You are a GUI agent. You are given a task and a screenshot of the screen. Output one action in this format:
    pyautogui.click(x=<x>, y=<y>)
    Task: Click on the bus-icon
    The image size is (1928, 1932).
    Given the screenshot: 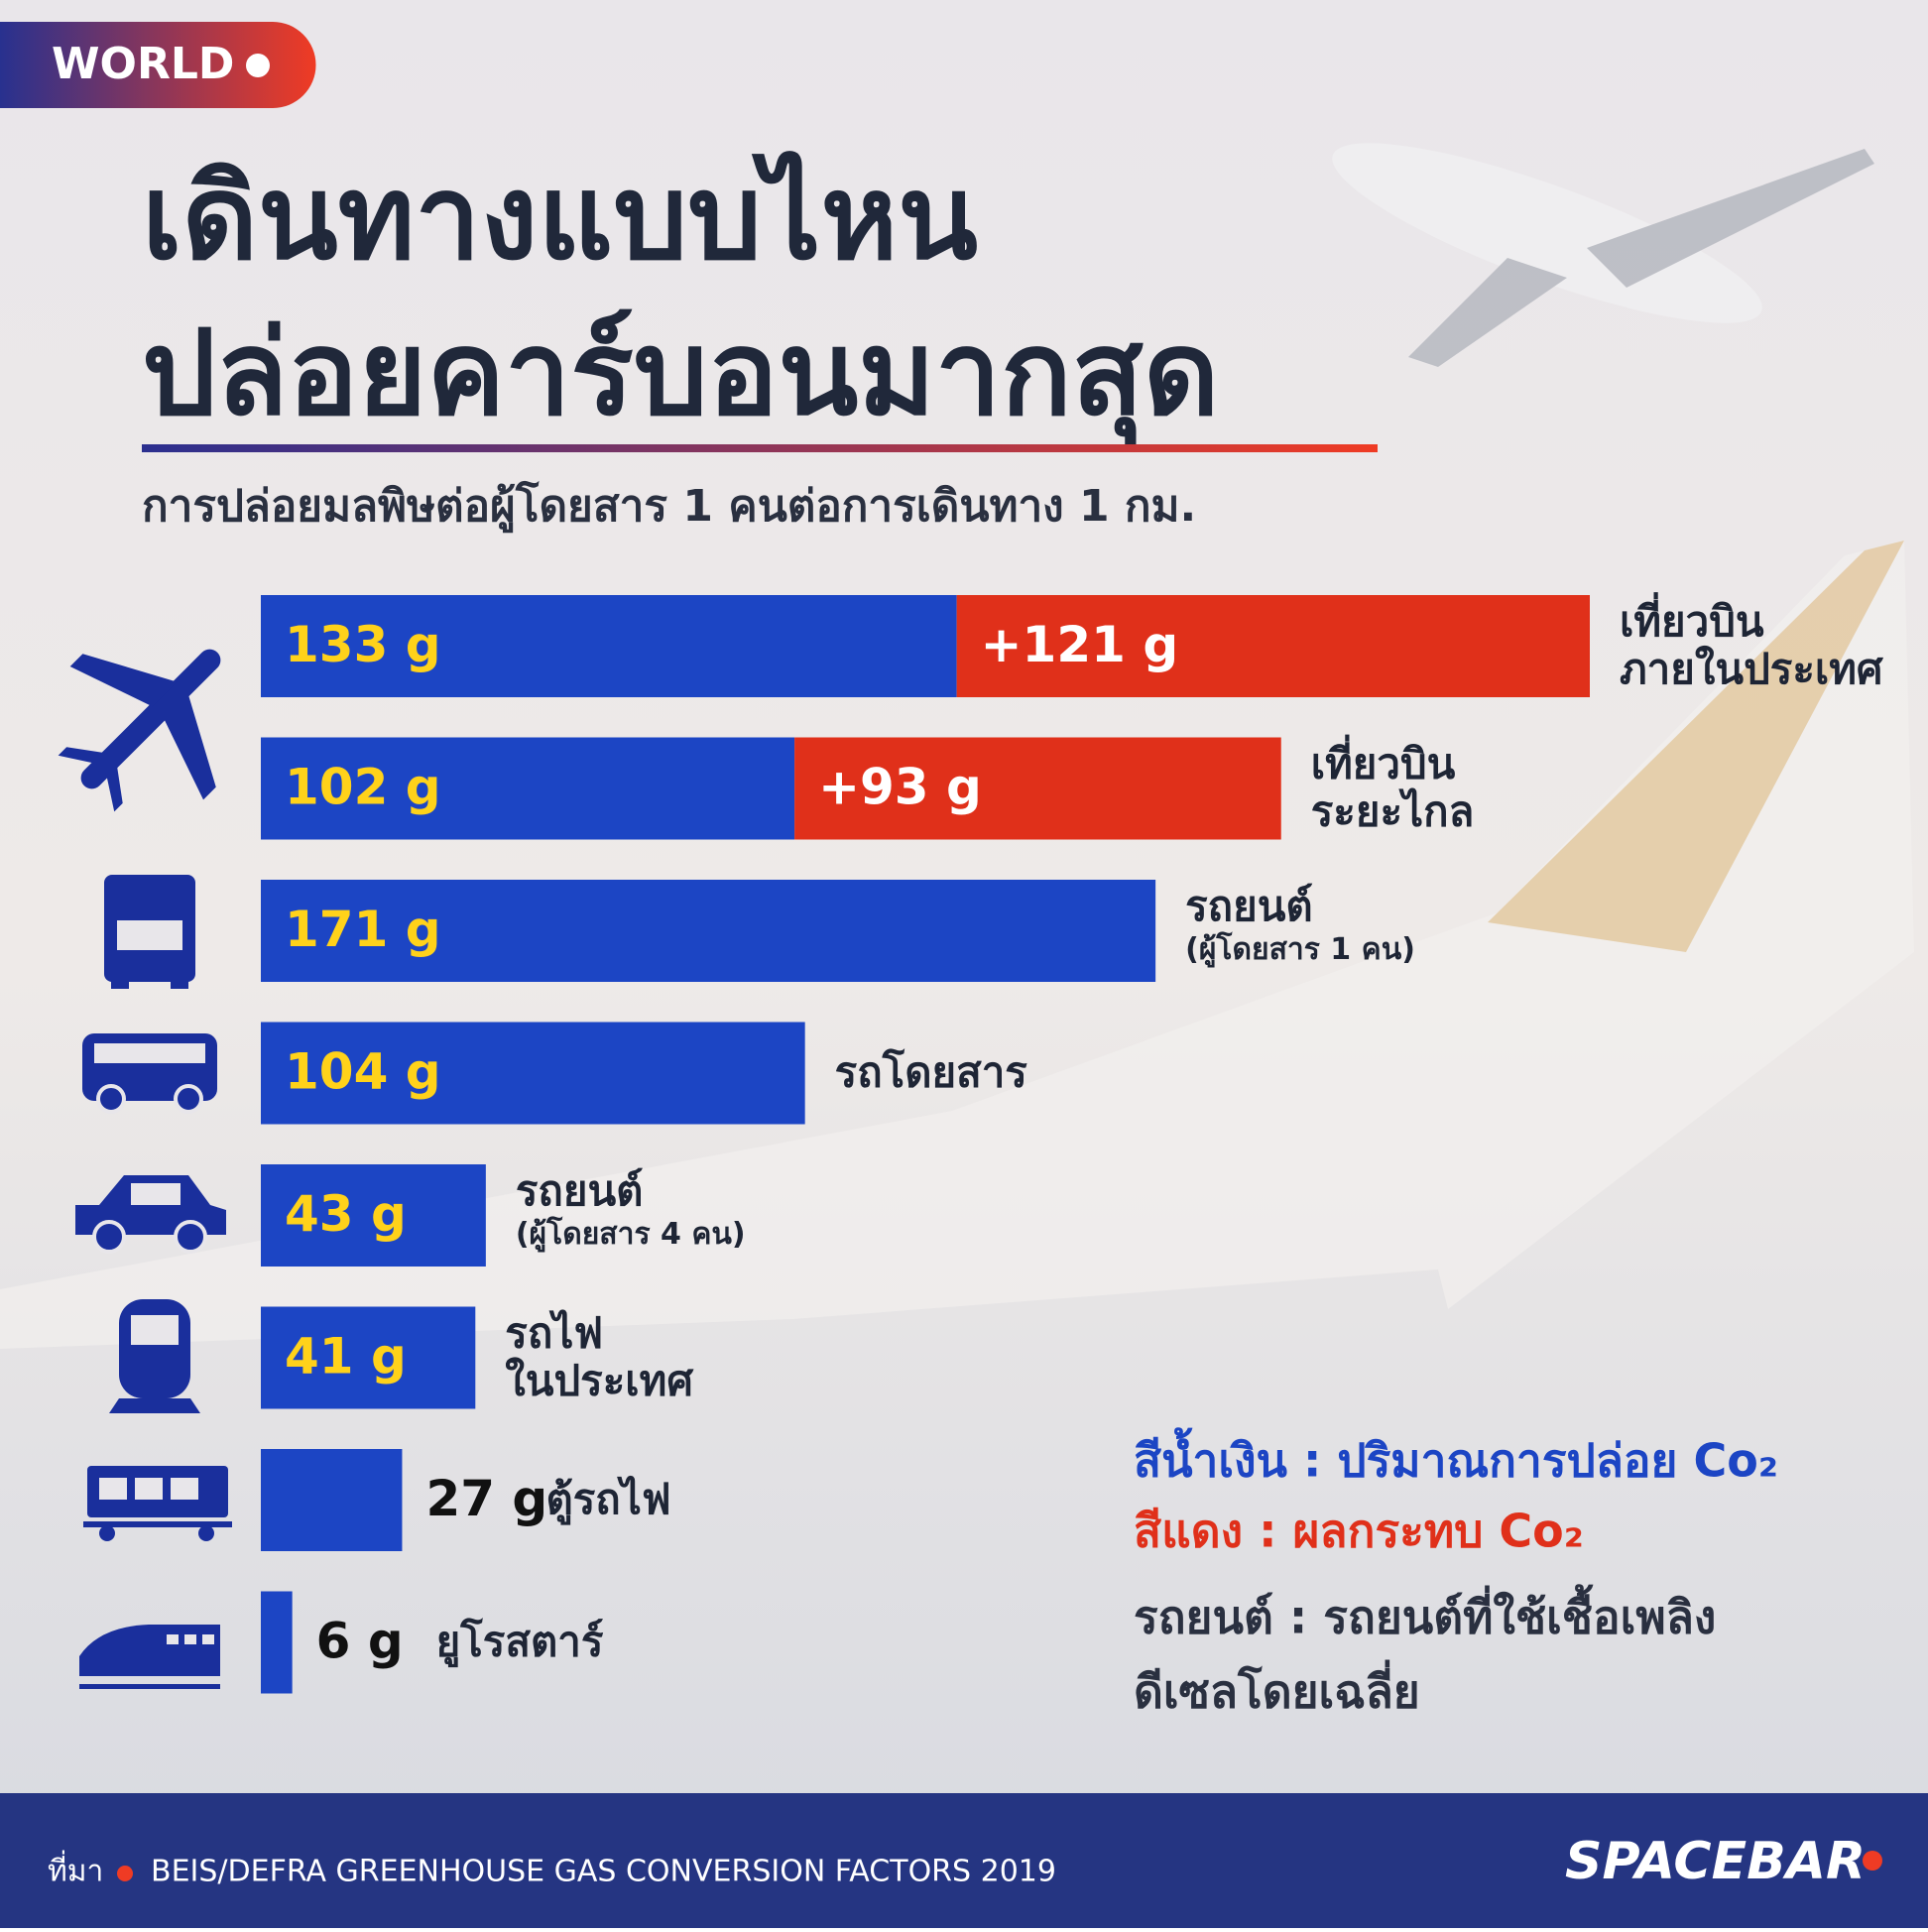 What is the action you would take?
    pyautogui.click(x=149, y=1073)
    